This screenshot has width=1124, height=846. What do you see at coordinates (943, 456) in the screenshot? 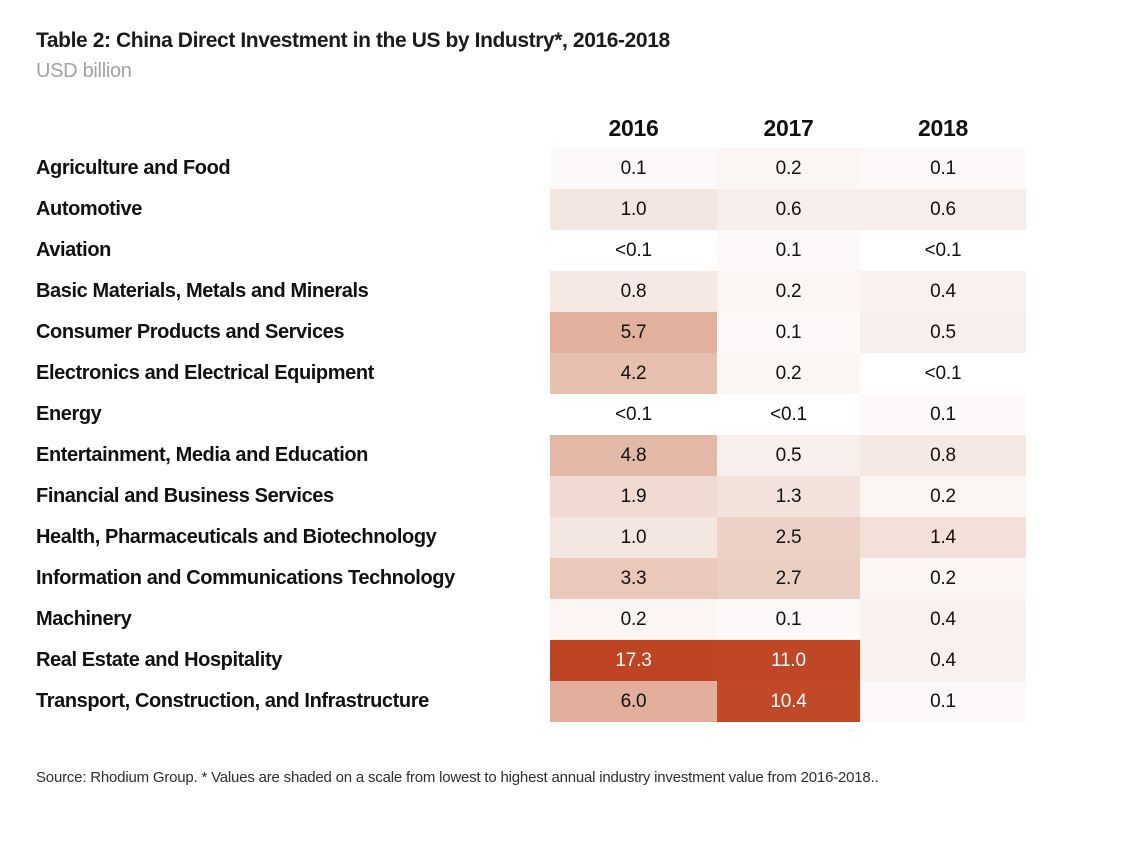
I see `value-cell-2018: 0.8` at bounding box center [943, 456].